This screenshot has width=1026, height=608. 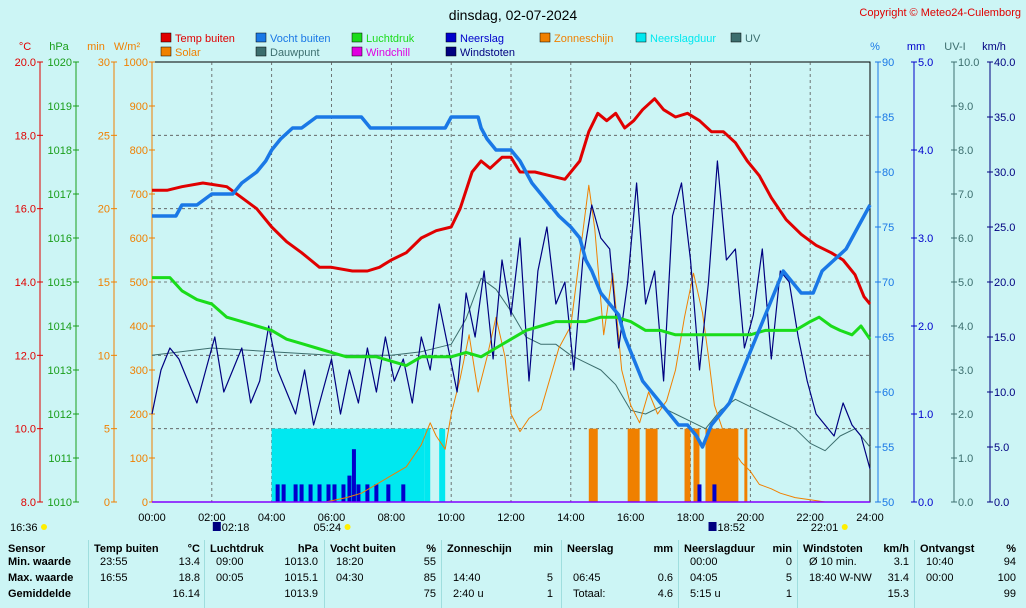 I want to click on axis-tick-label: 7.0, so click(x=965, y=195).